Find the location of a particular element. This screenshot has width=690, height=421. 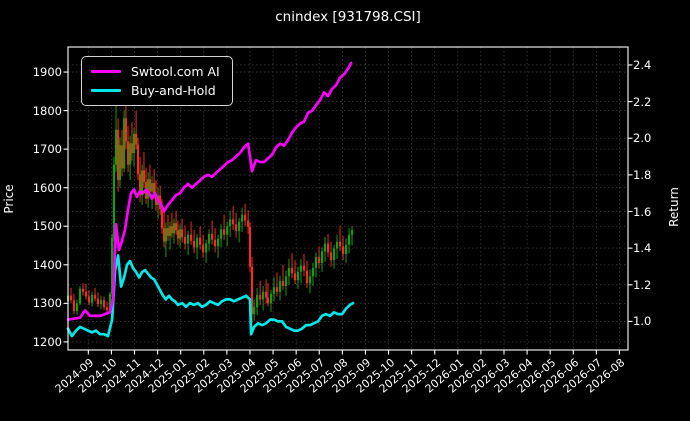

return-tick-label: 1.4 is located at coordinates (642, 248).